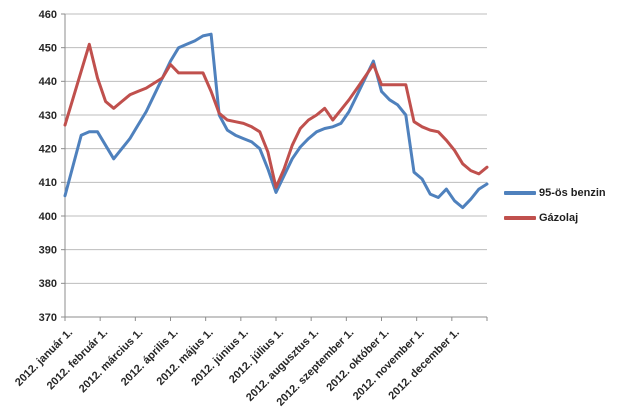 The width and height of the screenshot is (624, 416). Describe the element at coordinates (555, 205) in the screenshot. I see `legend: 95-ös benzin Gázolaj` at that location.